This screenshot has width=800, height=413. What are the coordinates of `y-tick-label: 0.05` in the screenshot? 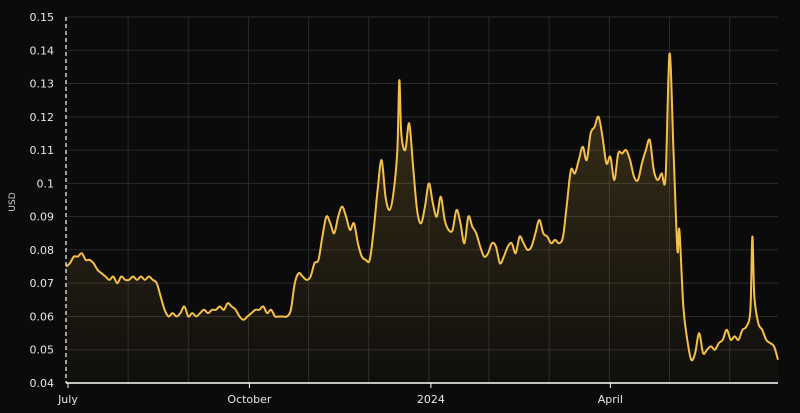 It's located at (42, 350).